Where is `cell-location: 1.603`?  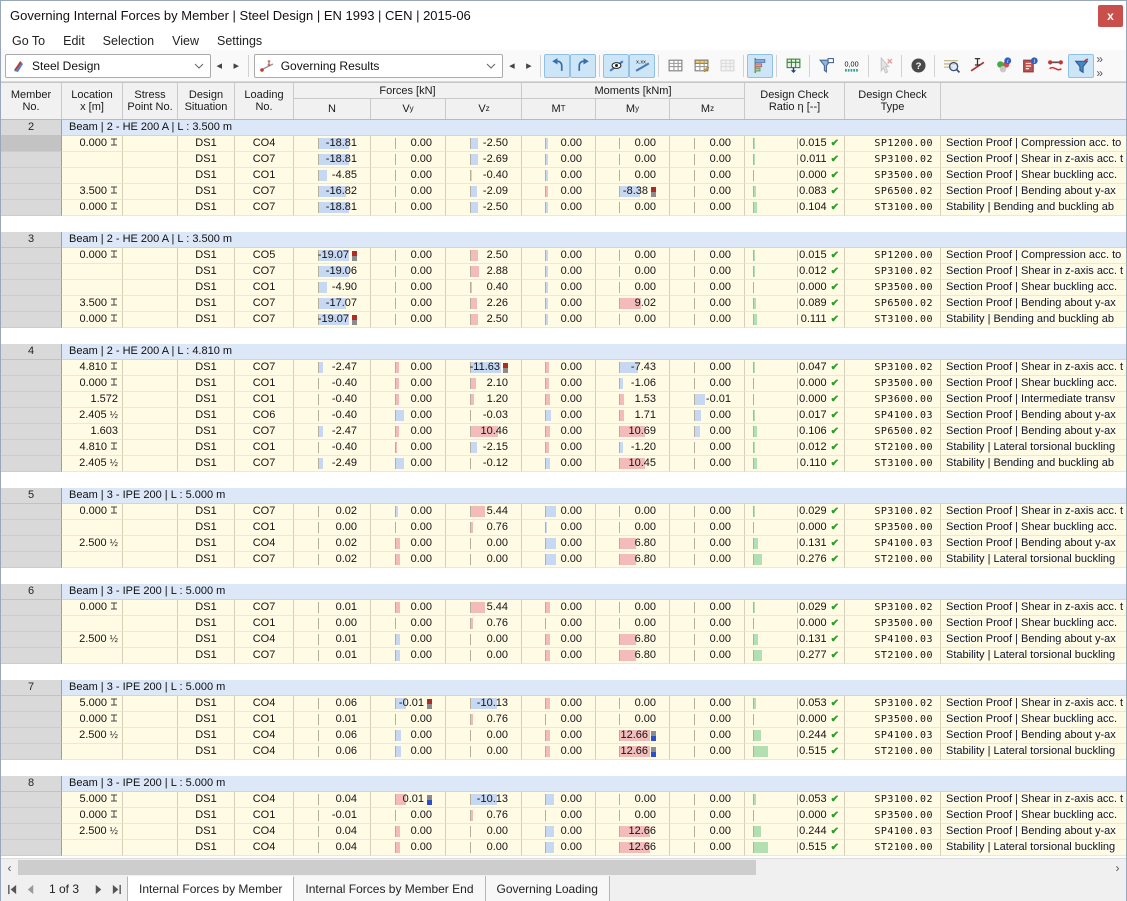
cell-location: 1.603 is located at coordinates (92, 432).